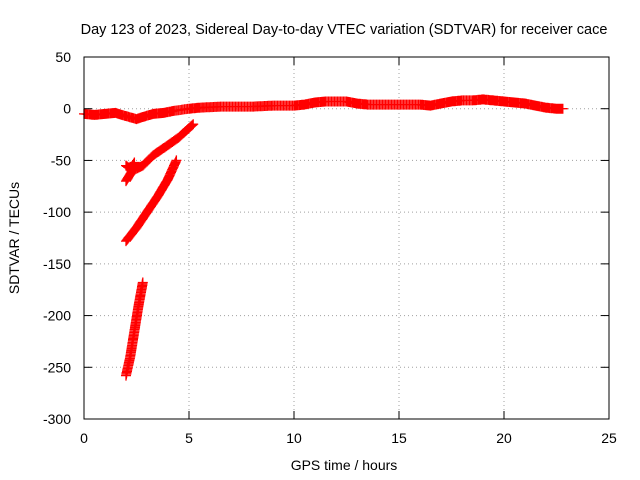  Describe the element at coordinates (57, 419) in the screenshot. I see `y-tick-label: -300` at that location.